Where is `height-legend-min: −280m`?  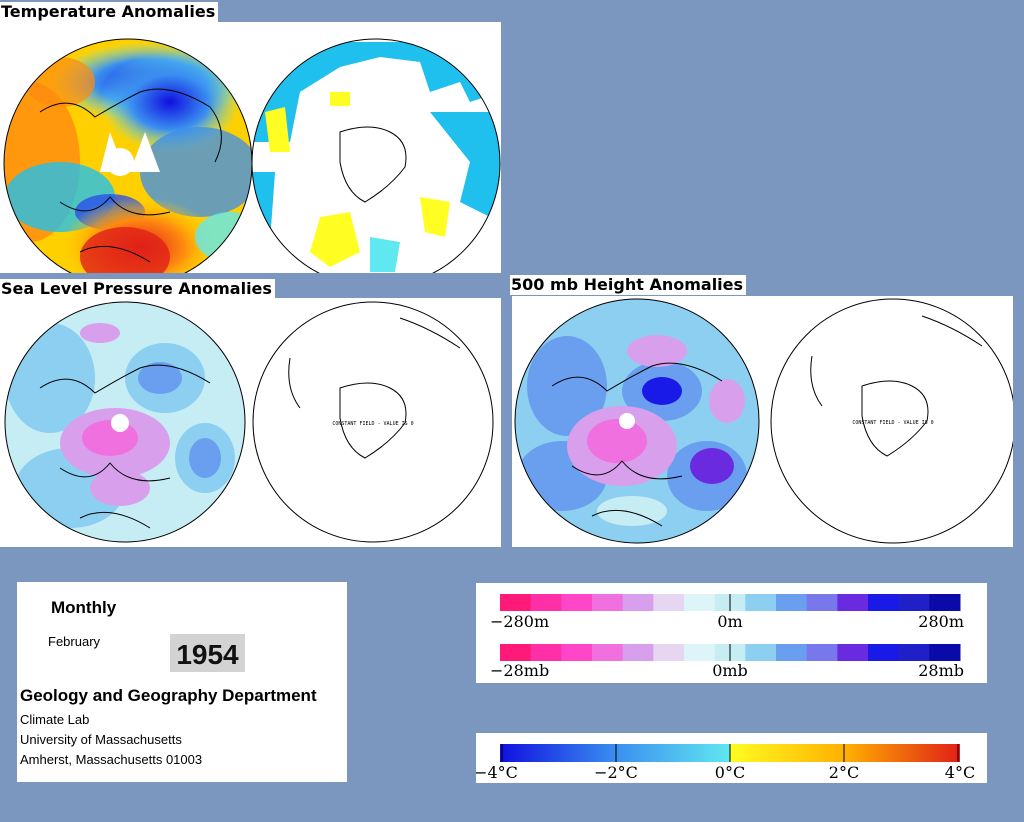
height-legend-min: −280m is located at coordinates (519, 621).